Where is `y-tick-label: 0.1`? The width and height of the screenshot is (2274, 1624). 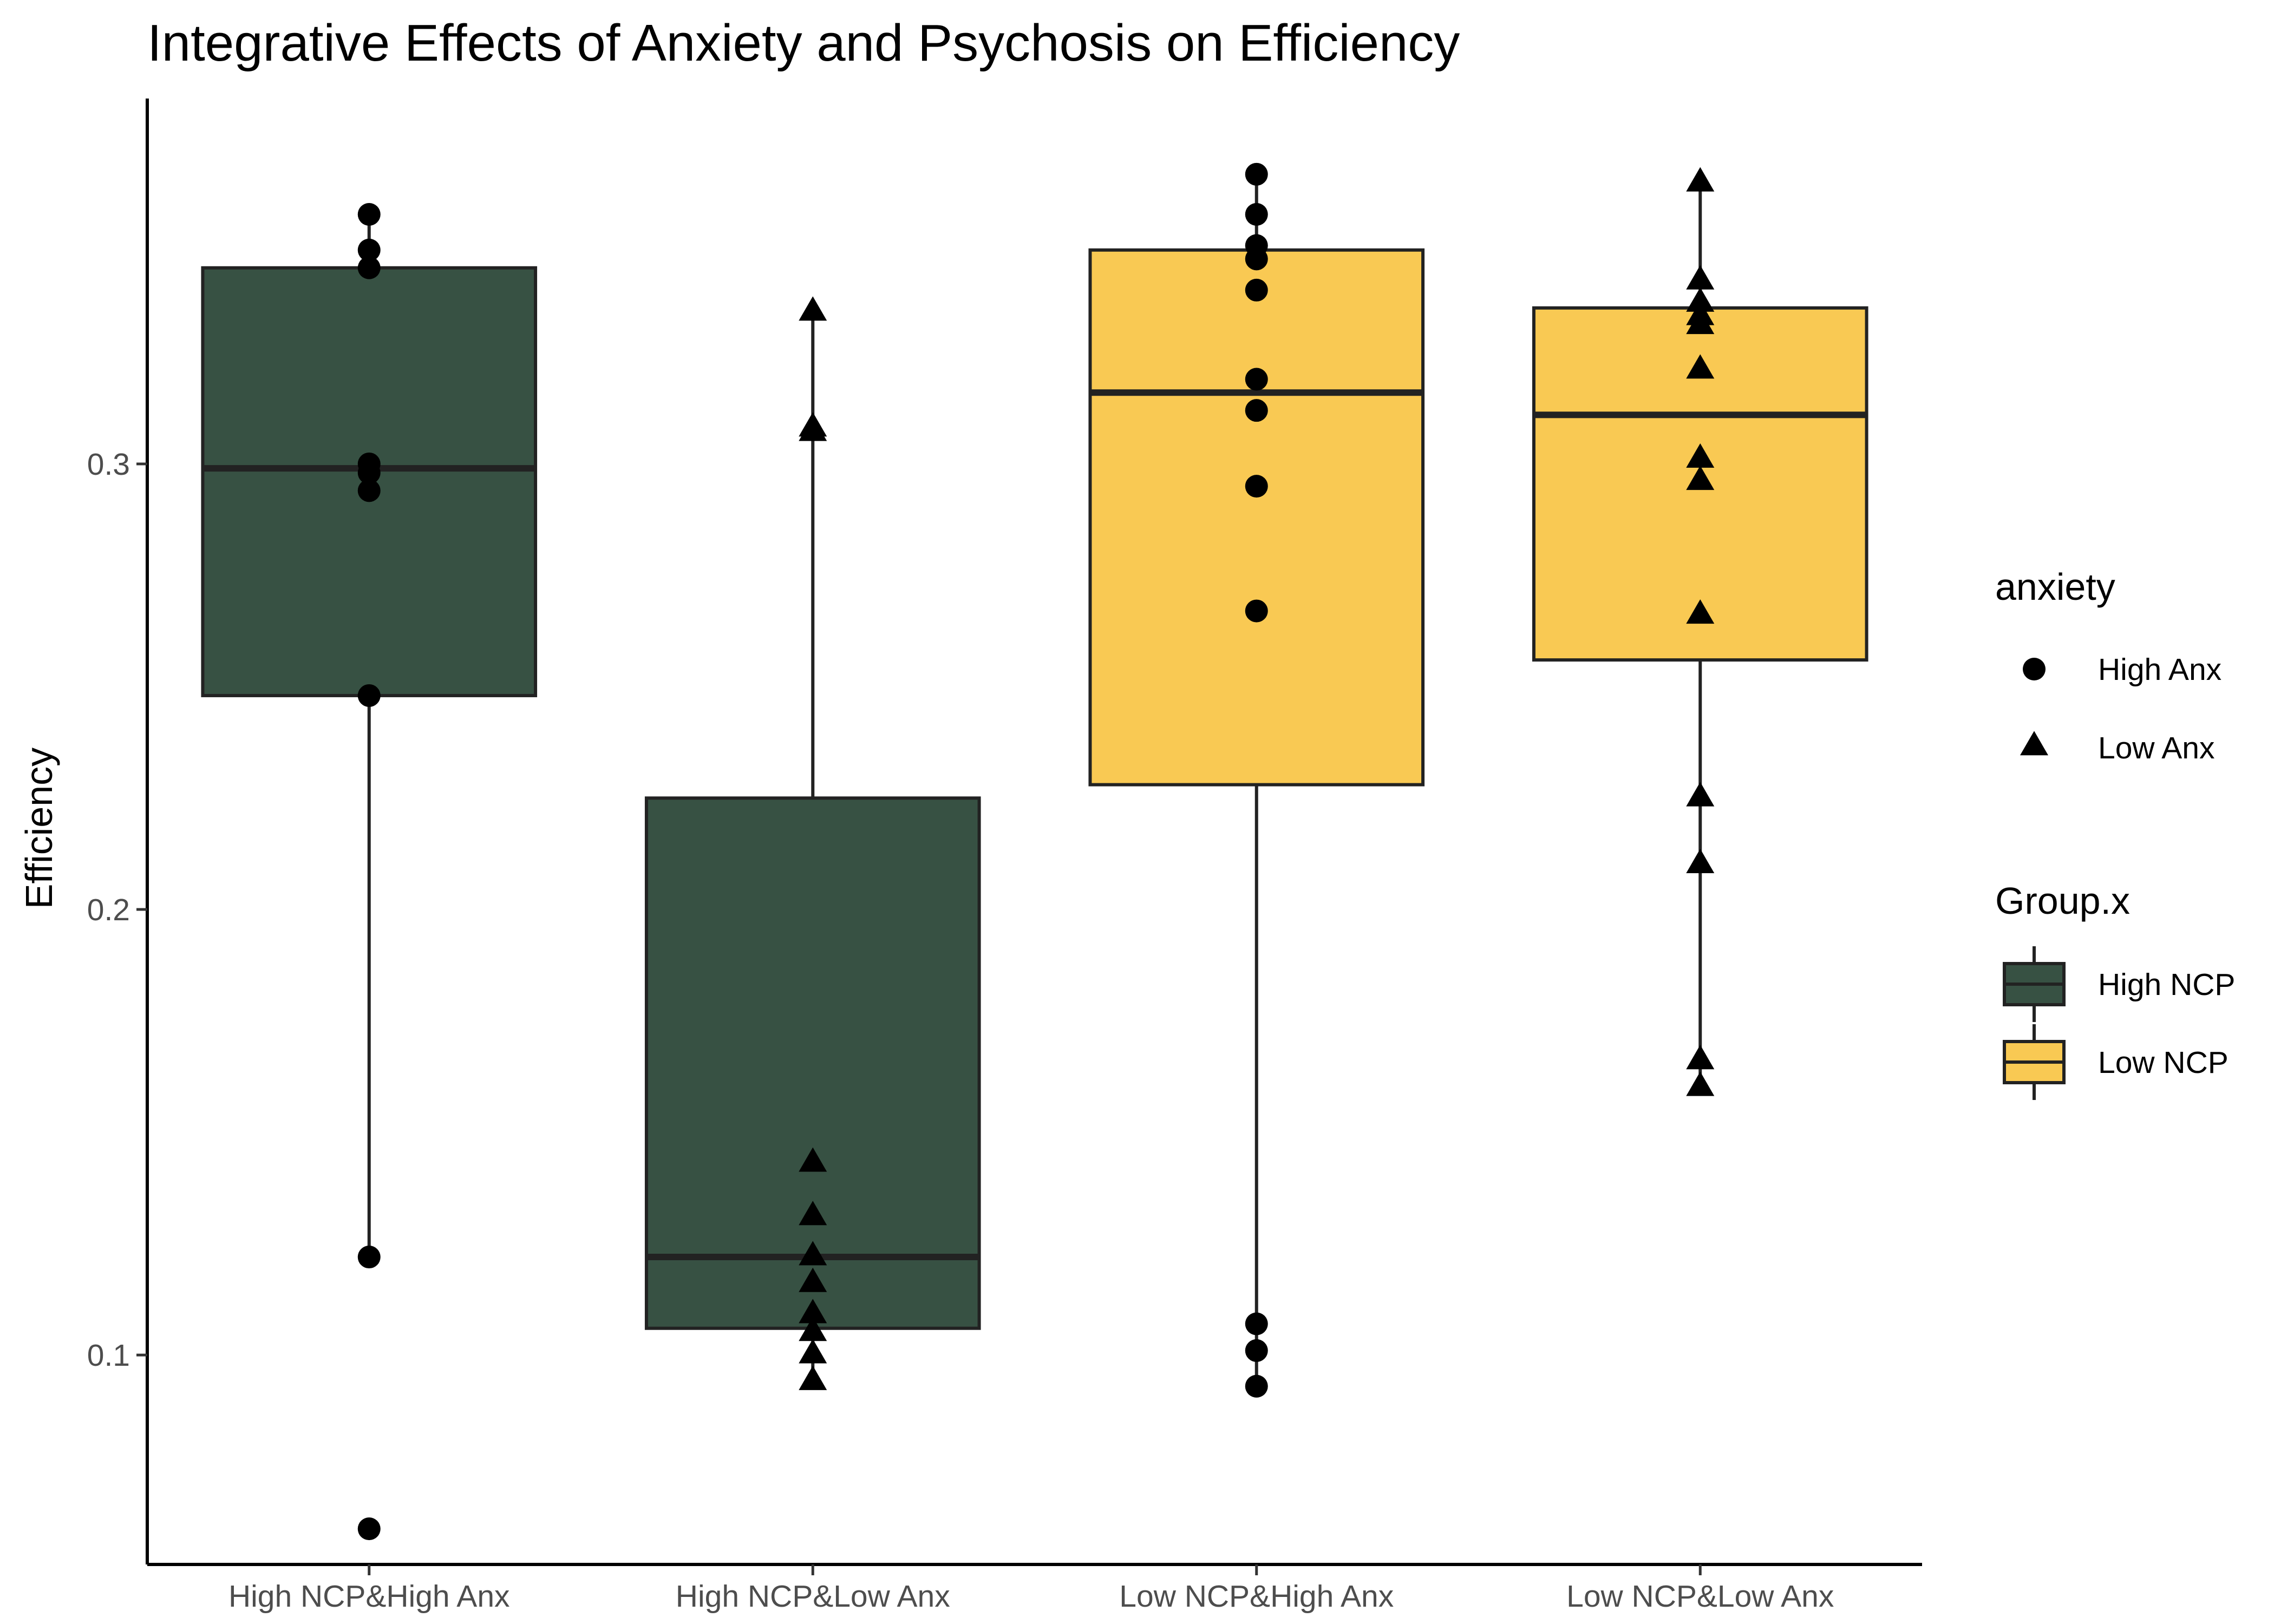 y-tick-label: 0.1 is located at coordinates (109, 1356).